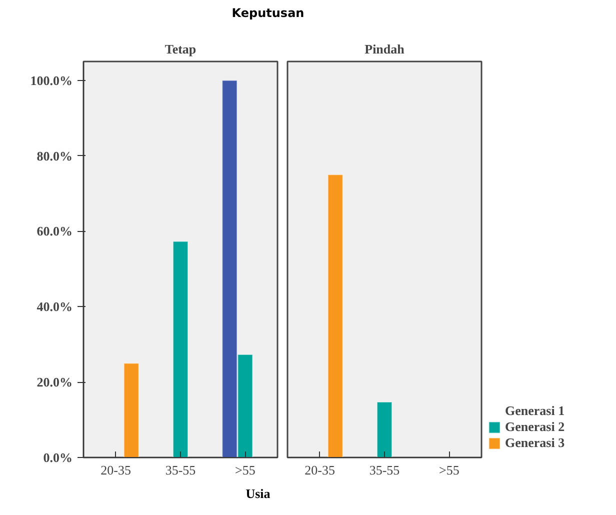 This screenshot has height=515, width=616. I want to click on text: Generasi 1, so click(535, 411).